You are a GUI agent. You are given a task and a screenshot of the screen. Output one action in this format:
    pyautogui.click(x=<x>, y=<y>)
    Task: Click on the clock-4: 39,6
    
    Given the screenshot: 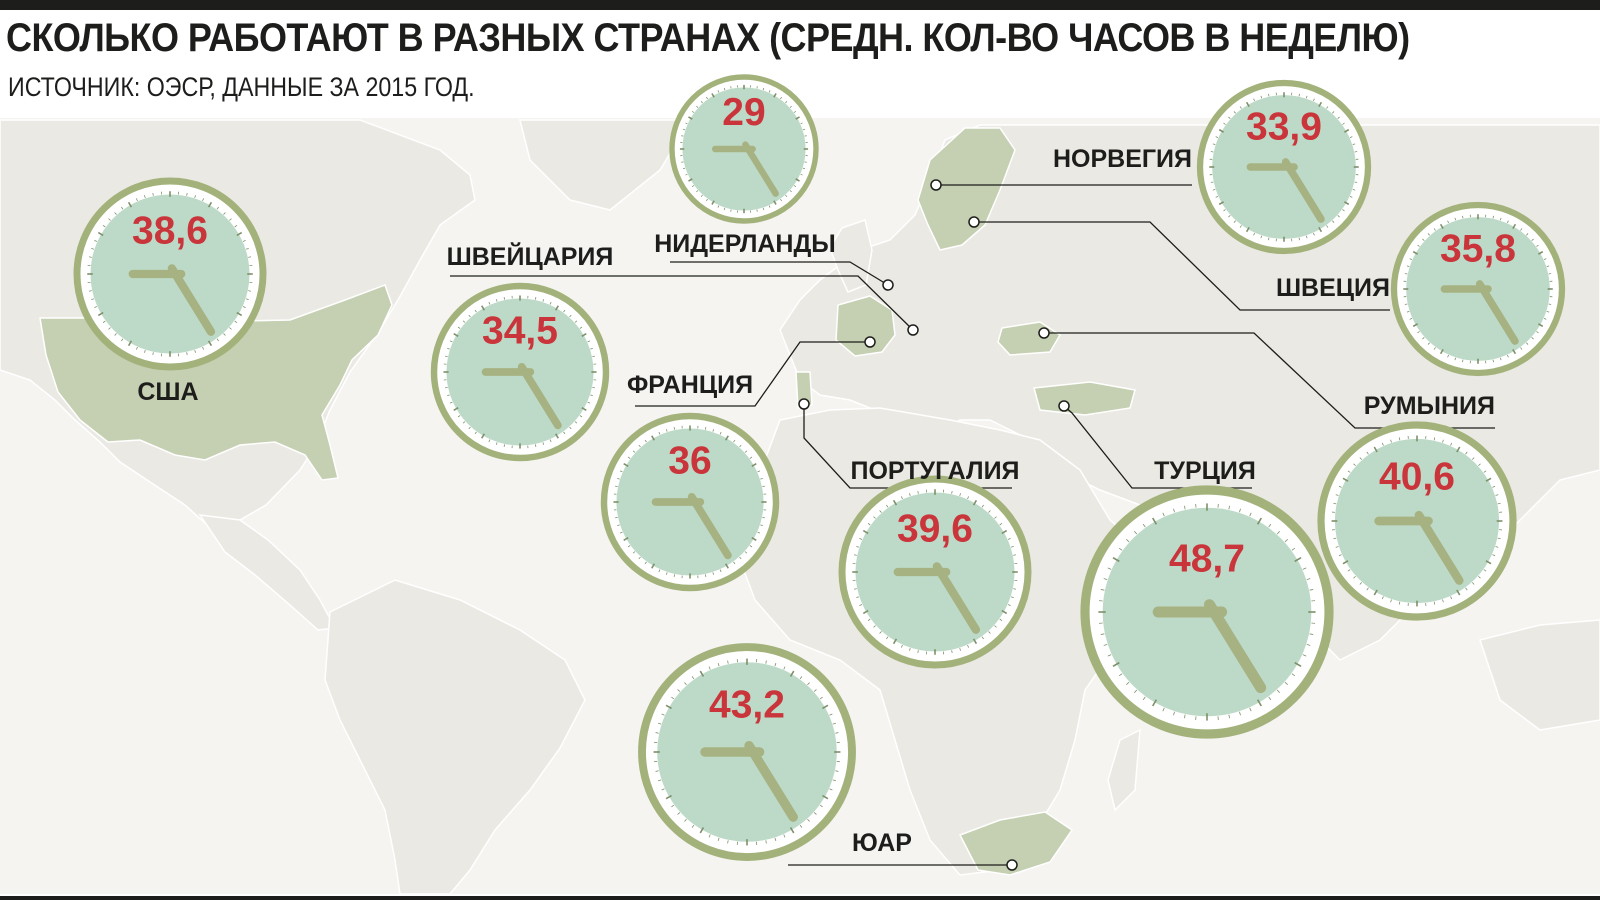 What is the action you would take?
    pyautogui.click(x=935, y=572)
    